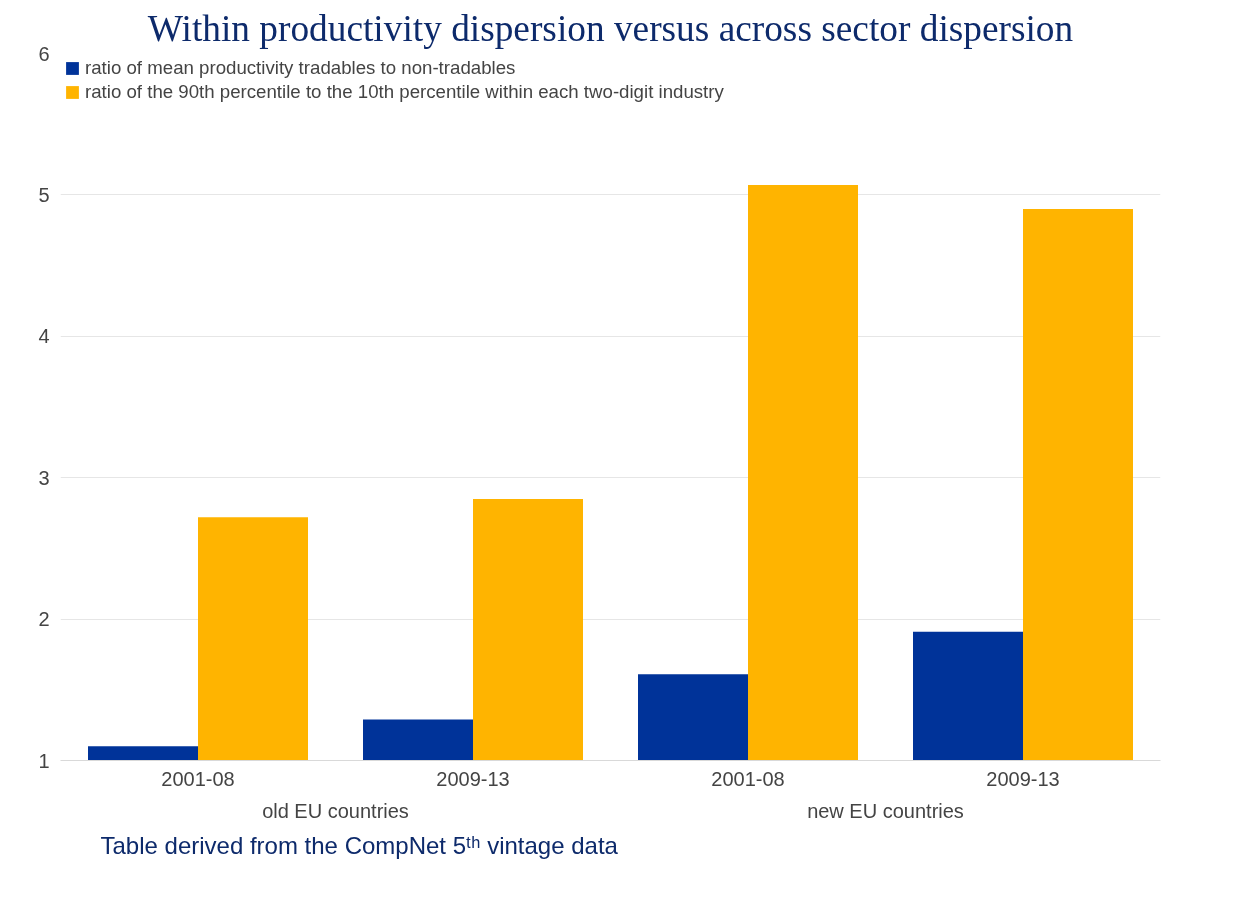 This screenshot has height=909, width=1234. I want to click on y-tick-label: 5, so click(44, 194).